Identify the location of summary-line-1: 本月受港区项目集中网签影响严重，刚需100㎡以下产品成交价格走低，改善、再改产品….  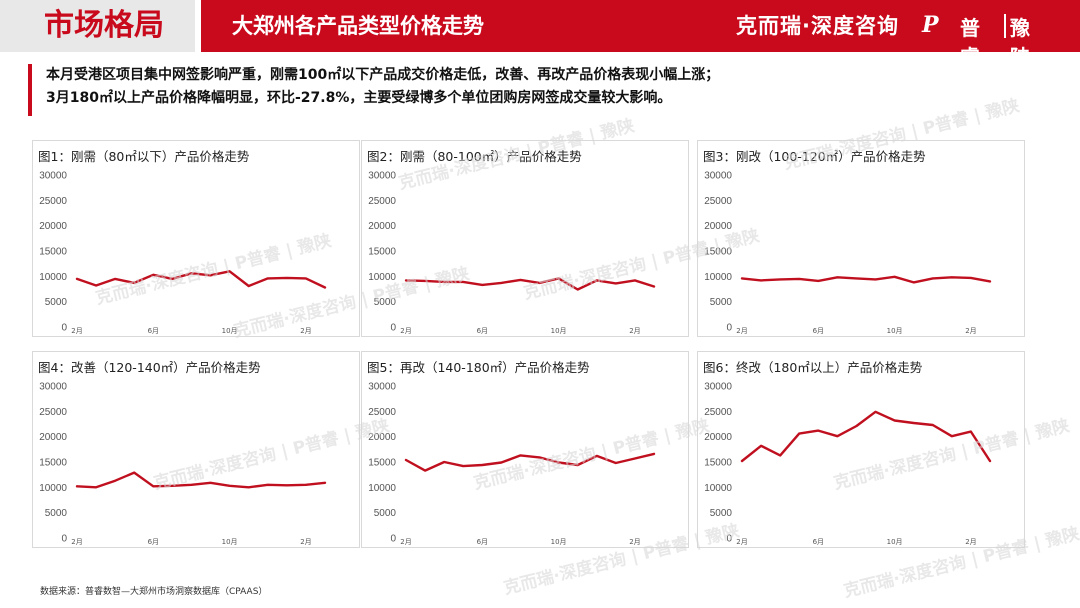
(383, 75).